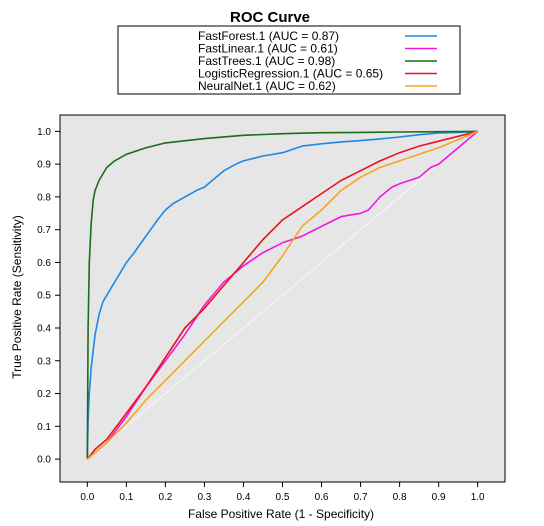  Describe the element at coordinates (87, 497) in the screenshot. I see `x-tick-label: 0.0` at that location.